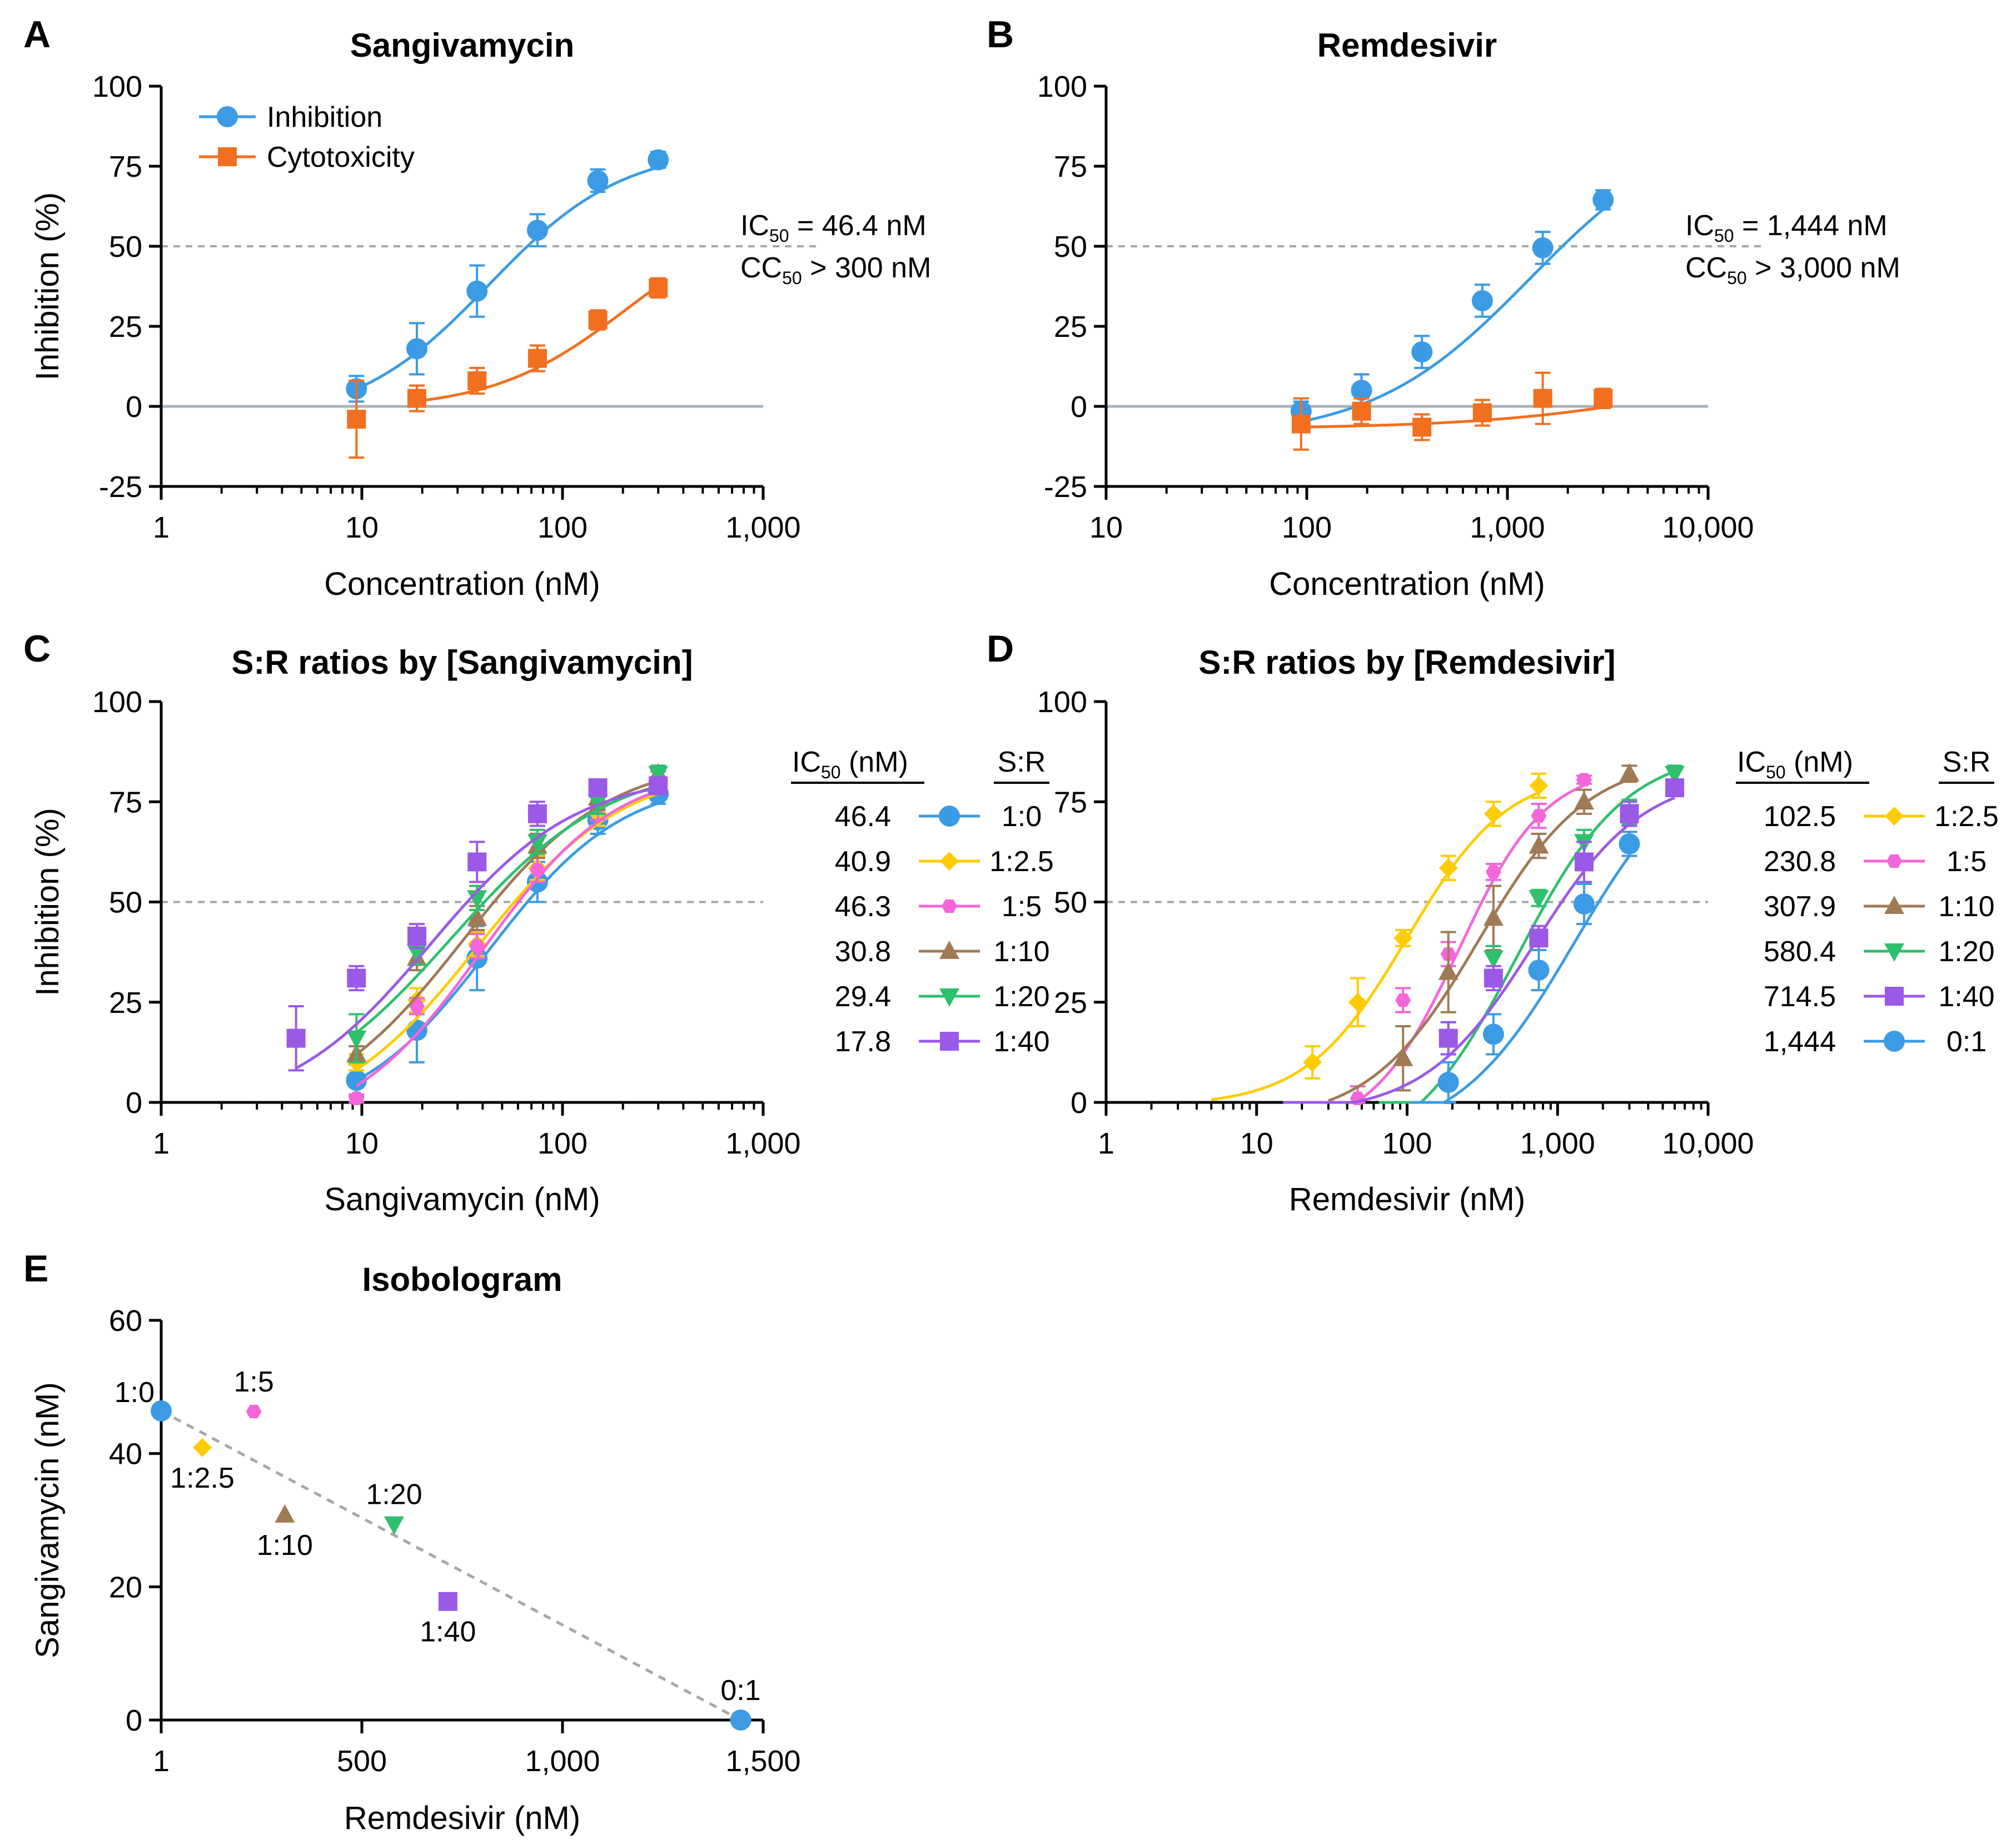 The image size is (2016, 1844). What do you see at coordinates (1800, 952) in the screenshot?
I see `table-ic50-value: 580.4` at bounding box center [1800, 952].